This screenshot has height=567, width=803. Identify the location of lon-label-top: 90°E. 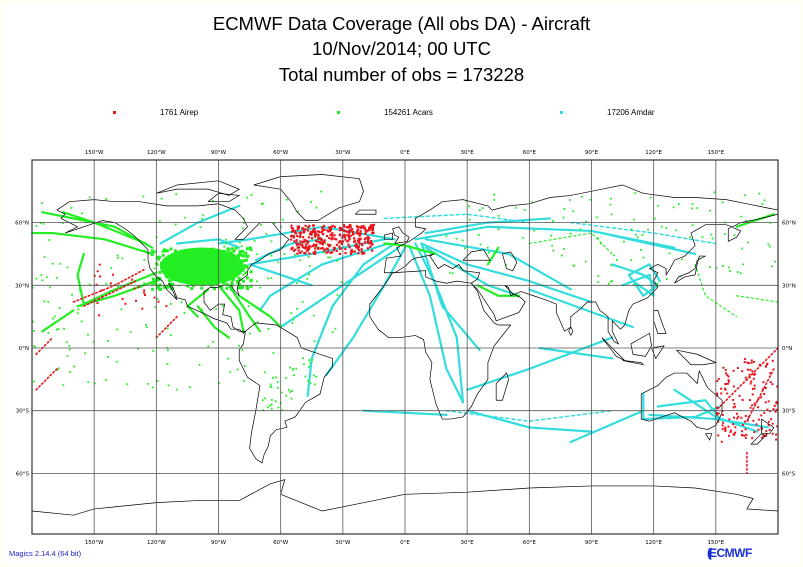
(592, 153).